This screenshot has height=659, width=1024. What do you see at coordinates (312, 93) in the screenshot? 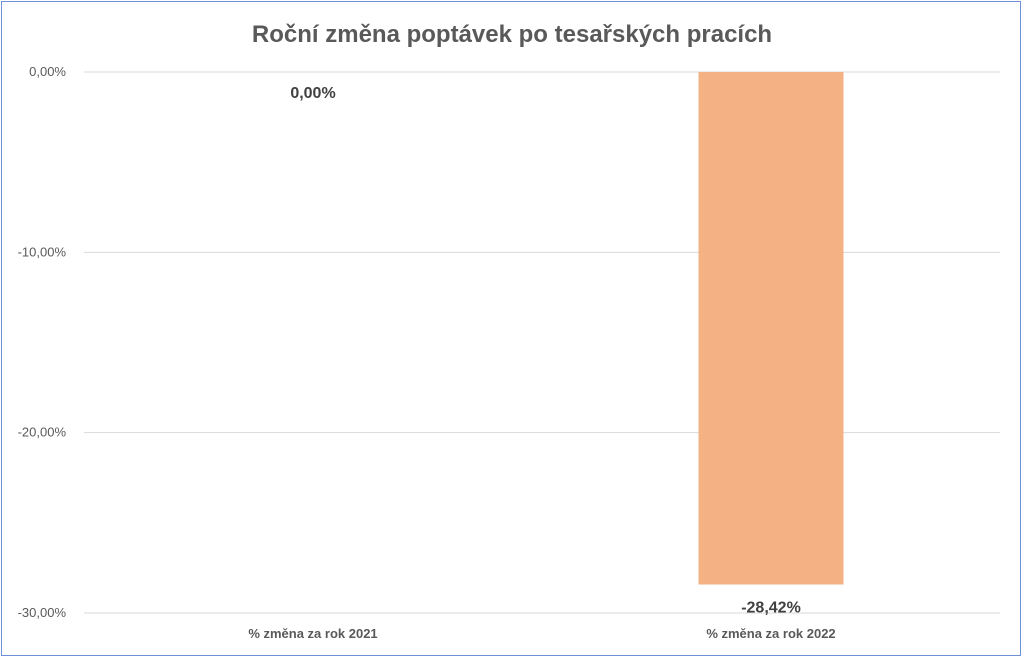
I see `data-label: 0,00%` at bounding box center [312, 93].